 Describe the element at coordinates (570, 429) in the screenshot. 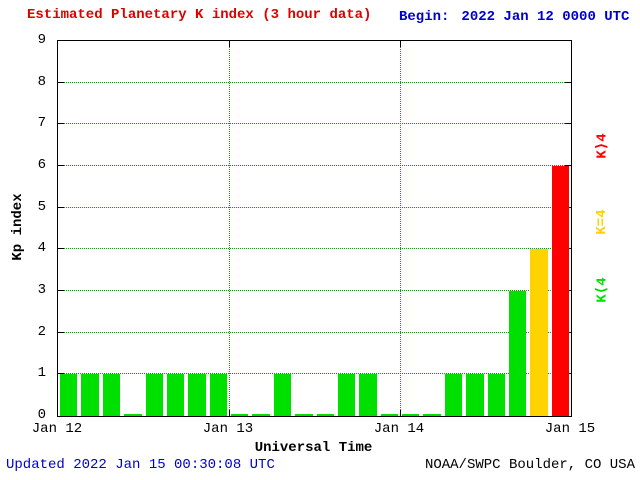

I see `x-tick-label: Jan 15` at that location.